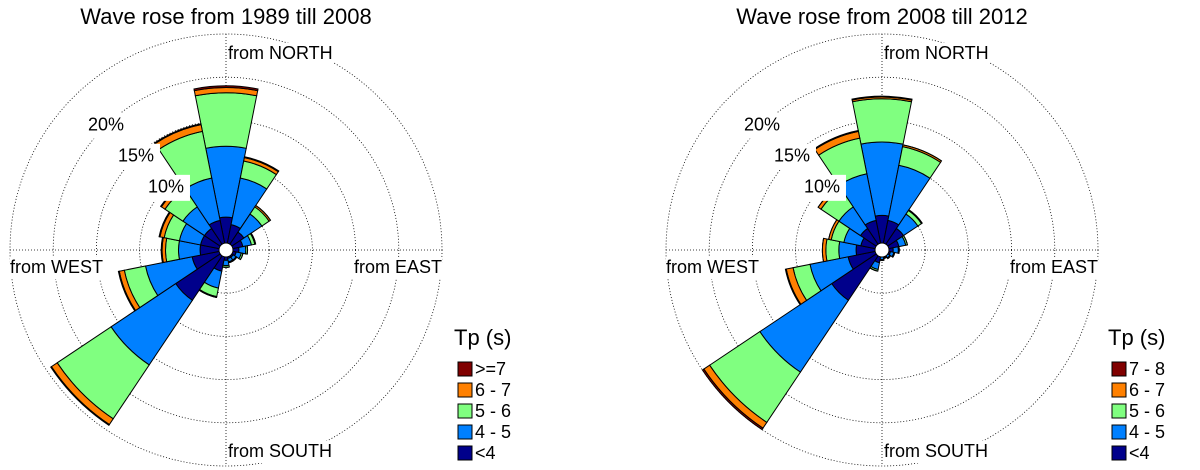  What do you see at coordinates (1147, 369) in the screenshot?
I see `legend-label: 7 - 8` at bounding box center [1147, 369].